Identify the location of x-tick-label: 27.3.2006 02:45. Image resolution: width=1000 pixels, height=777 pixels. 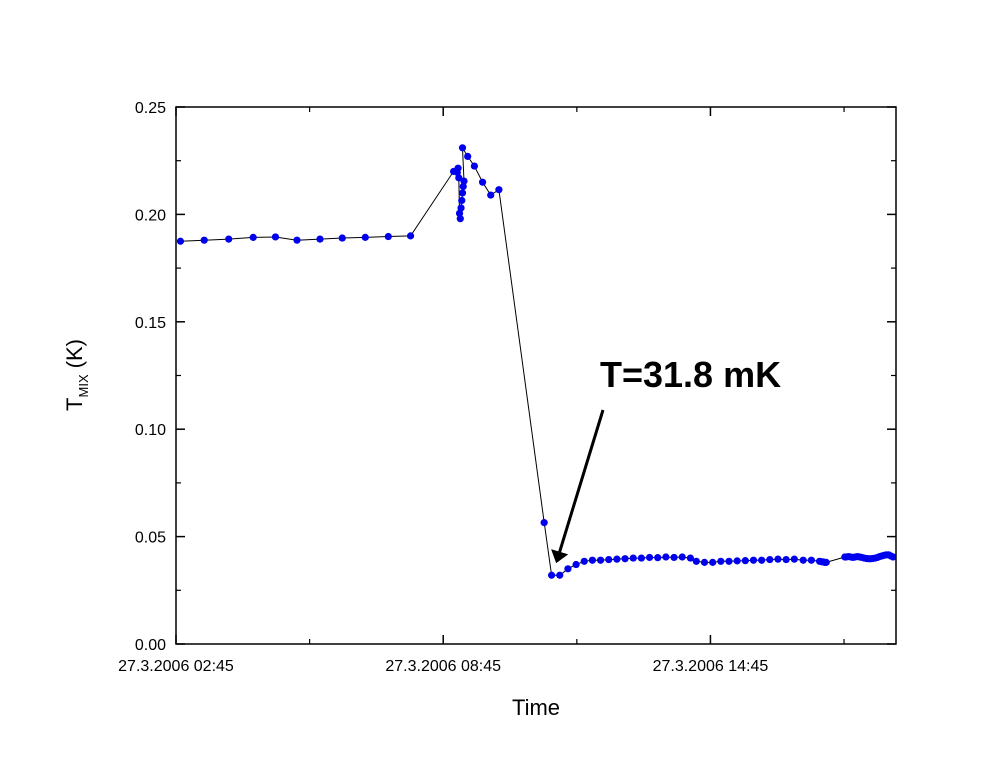
(176, 666).